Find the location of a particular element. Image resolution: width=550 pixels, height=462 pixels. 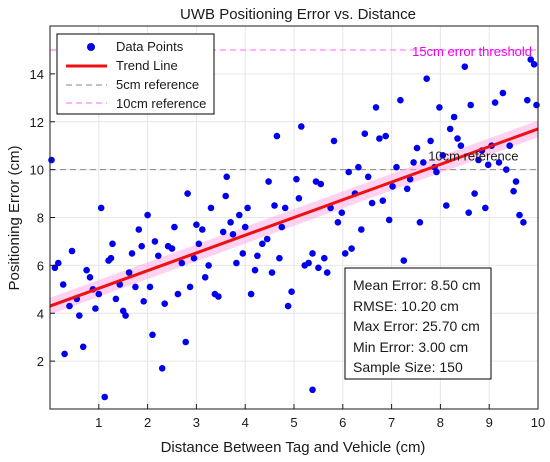

chart-title: UWB Positioning Error vs. Distance is located at coordinates (298, 14).